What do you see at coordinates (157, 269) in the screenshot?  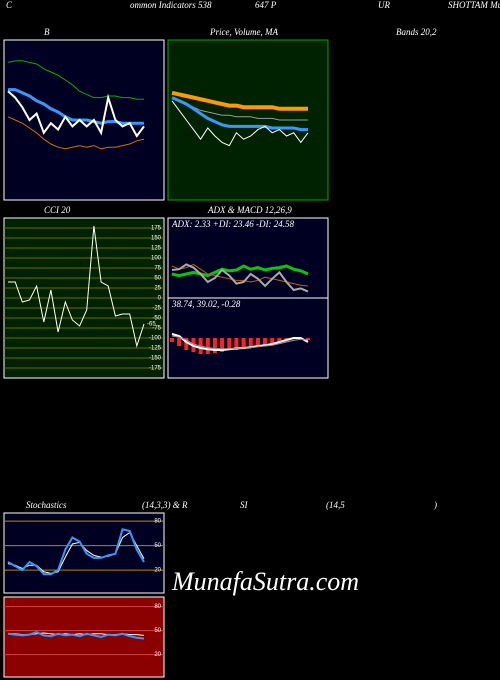 I see `y-tick-label: 75` at bounding box center [157, 269].